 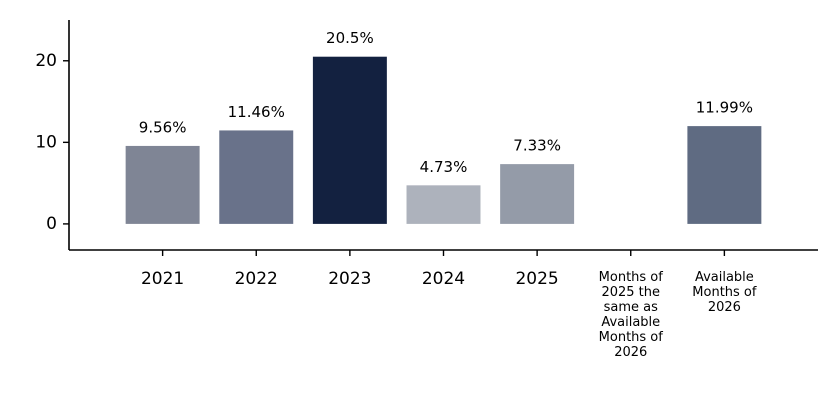 I want to click on value-label: 11.99%, so click(x=724, y=108).